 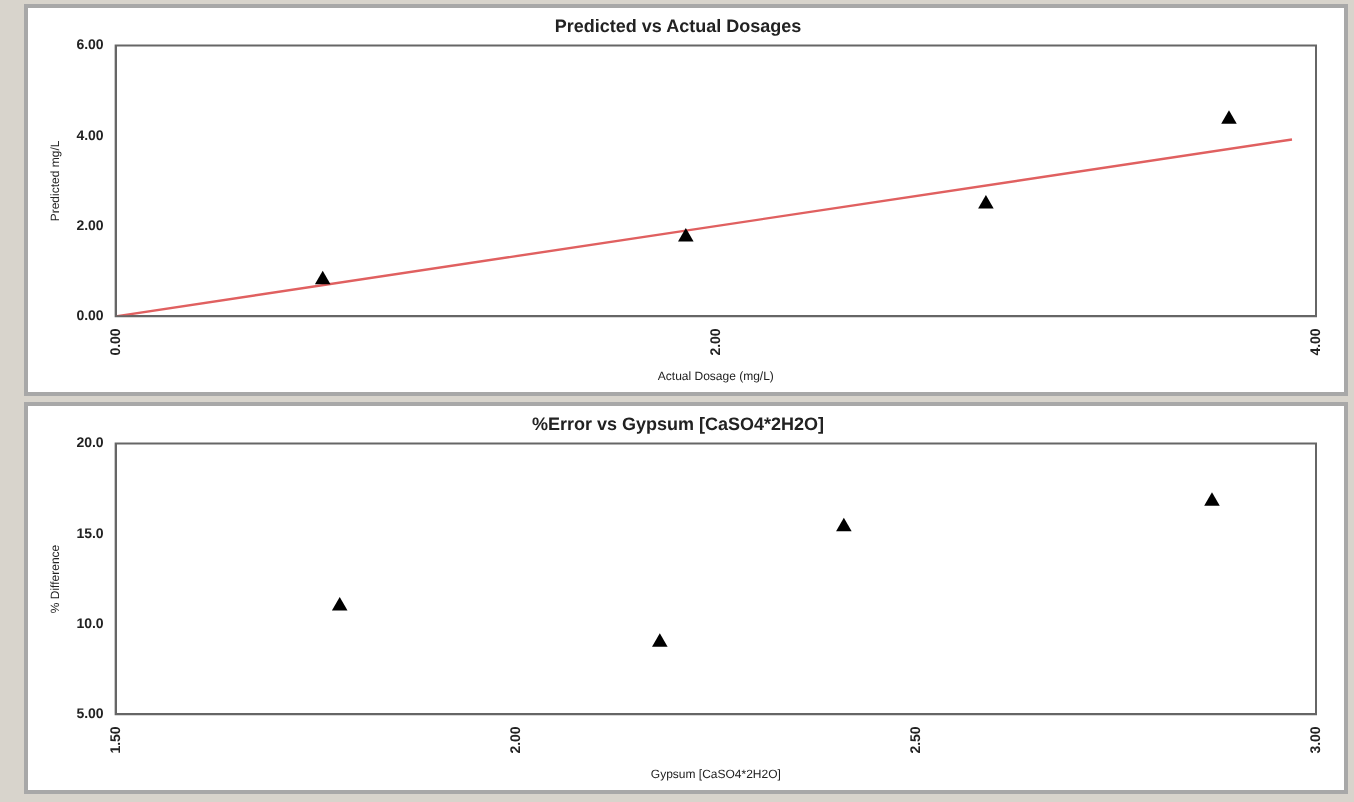 What do you see at coordinates (678, 423) in the screenshot?
I see `chart-title: %Error vs Gypsum [CaSO4*2H2O]` at bounding box center [678, 423].